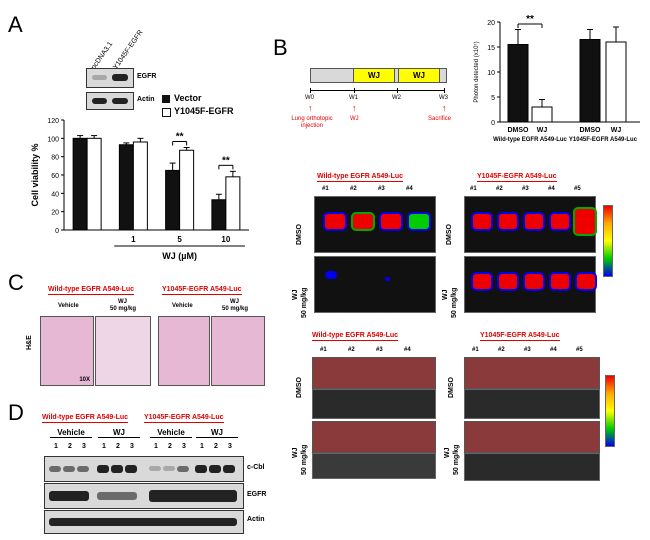 The height and width of the screenshot is (540, 650). Describe the element at coordinates (447, 453) in the screenshot. I see `lung-mut-row-wj: WJ` at that location.